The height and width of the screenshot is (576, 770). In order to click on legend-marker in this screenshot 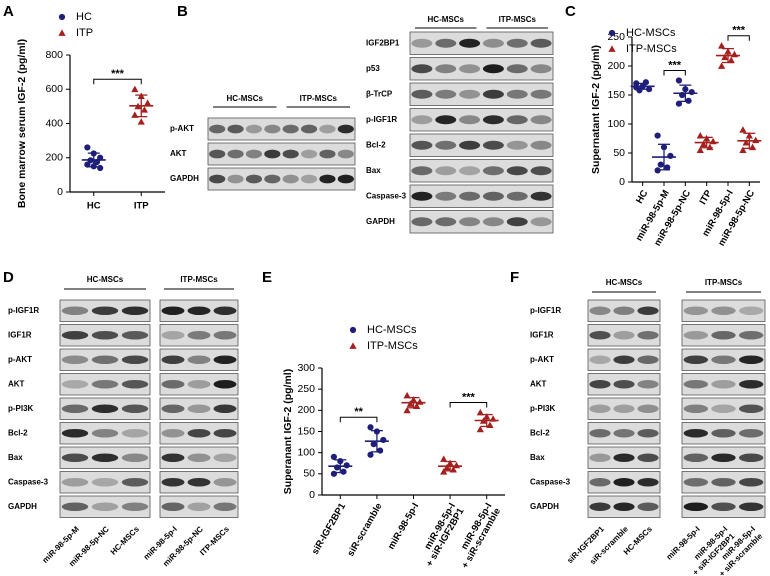, I will do `click(353, 330)`.